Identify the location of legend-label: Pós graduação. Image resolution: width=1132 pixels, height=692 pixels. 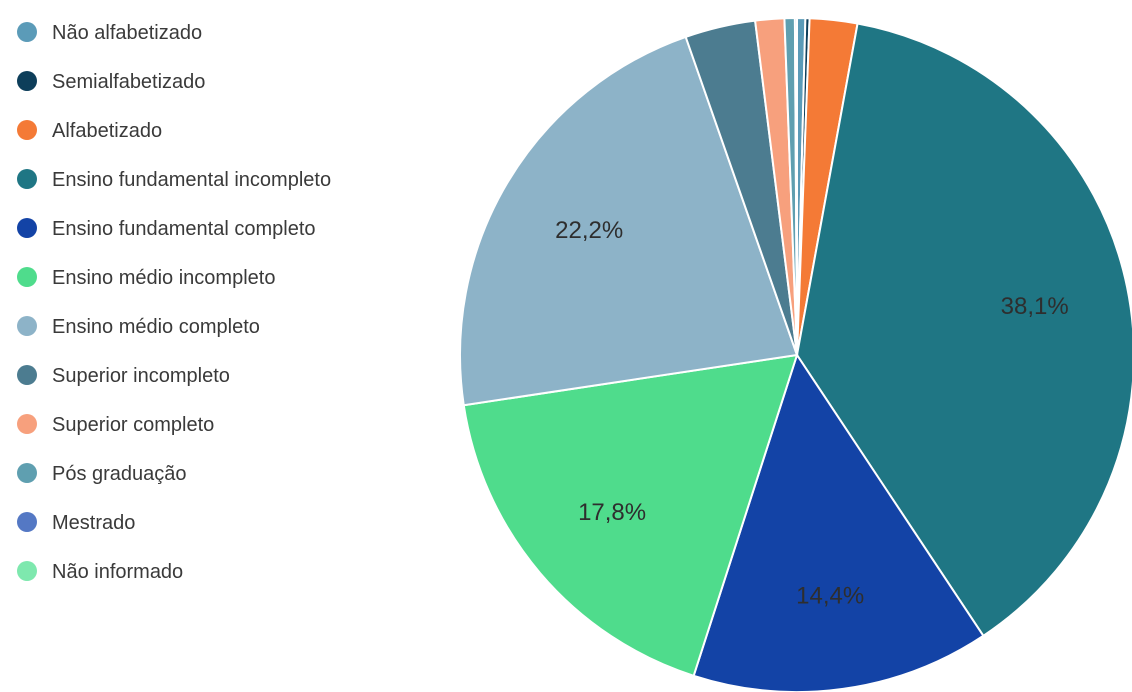
(119, 474).